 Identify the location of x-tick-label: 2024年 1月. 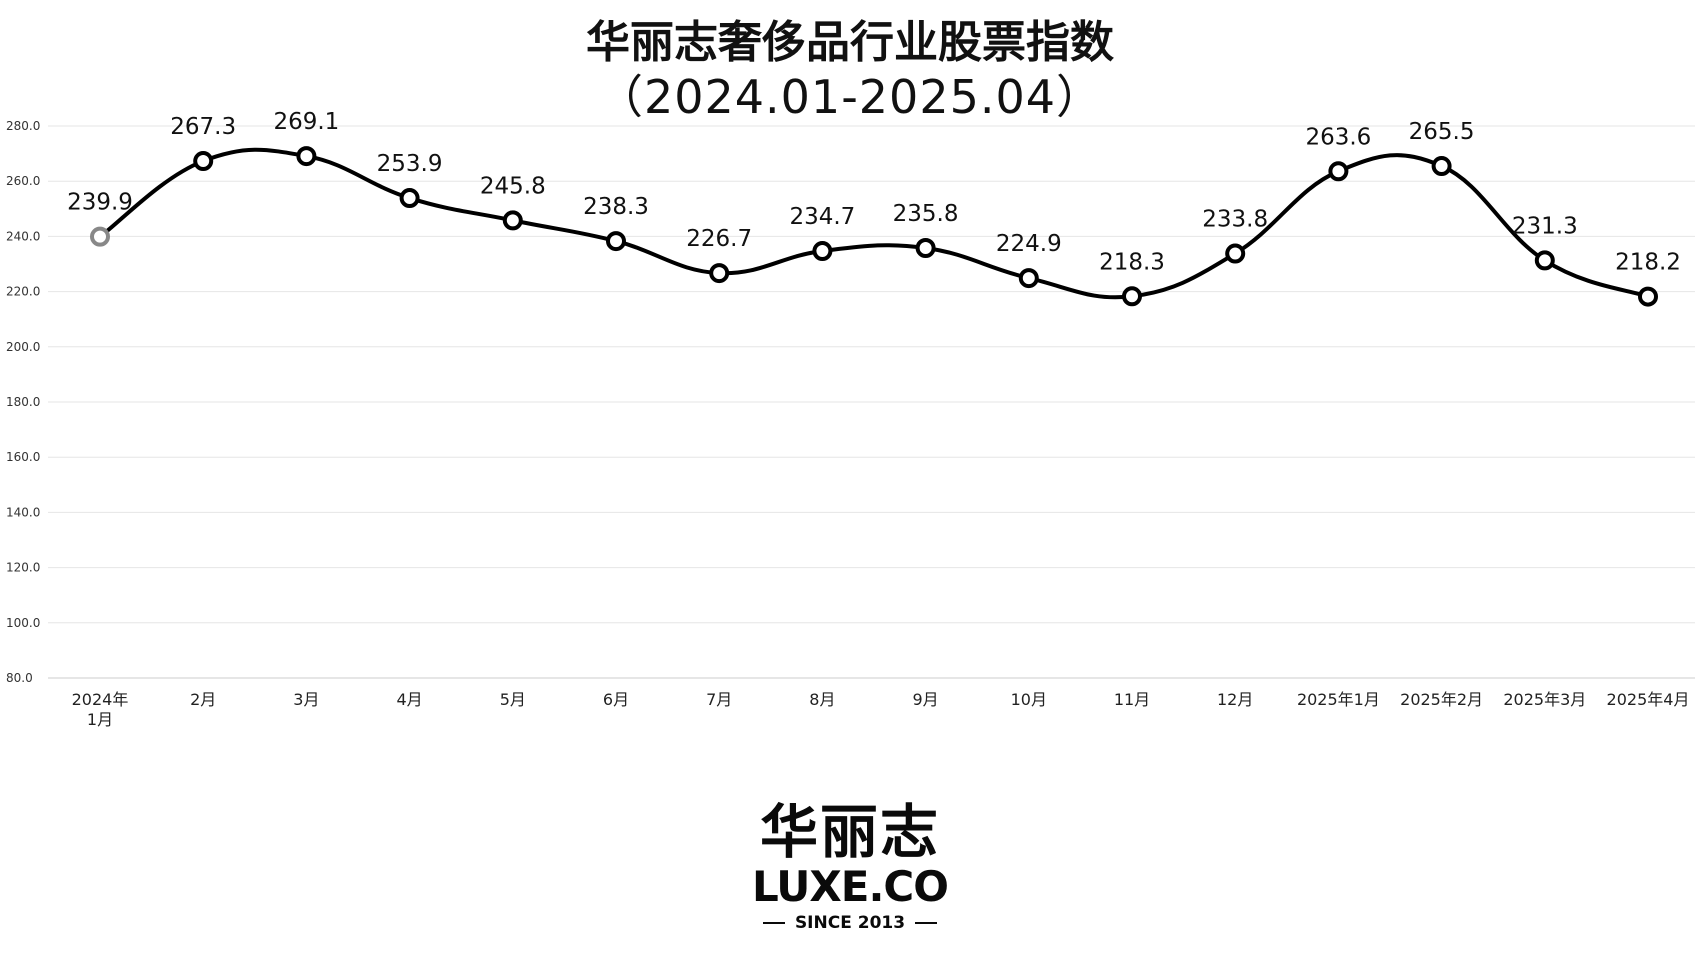
(100, 709).